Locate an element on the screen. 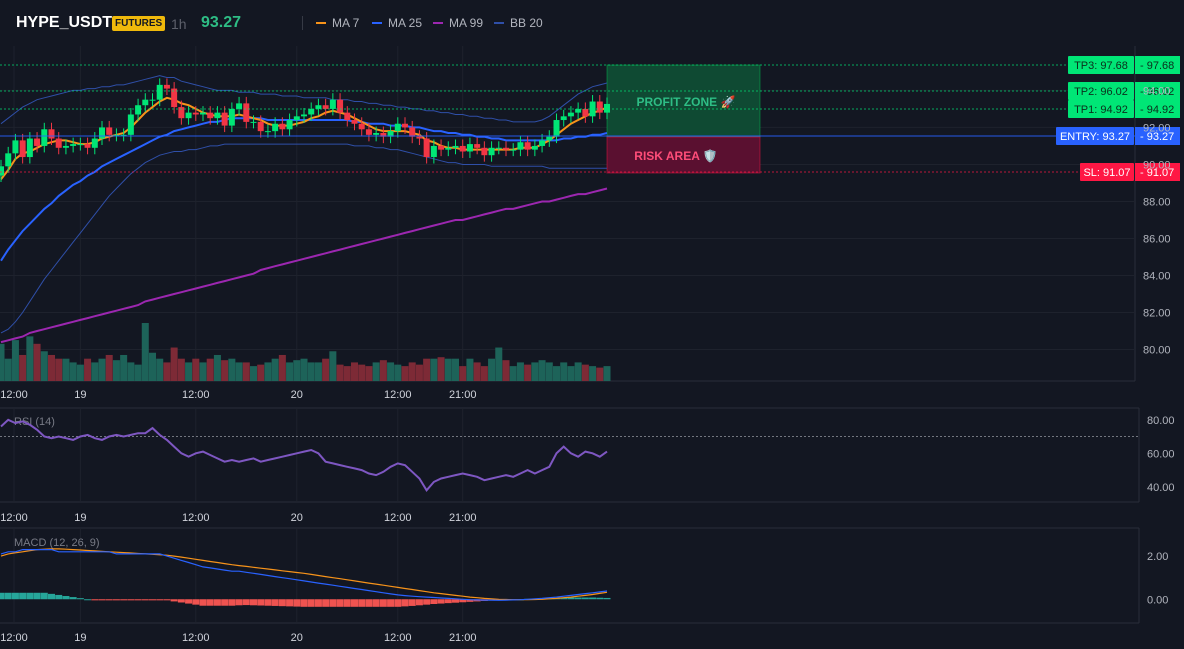  legend-ma99: MA 99 is located at coordinates (458, 23).